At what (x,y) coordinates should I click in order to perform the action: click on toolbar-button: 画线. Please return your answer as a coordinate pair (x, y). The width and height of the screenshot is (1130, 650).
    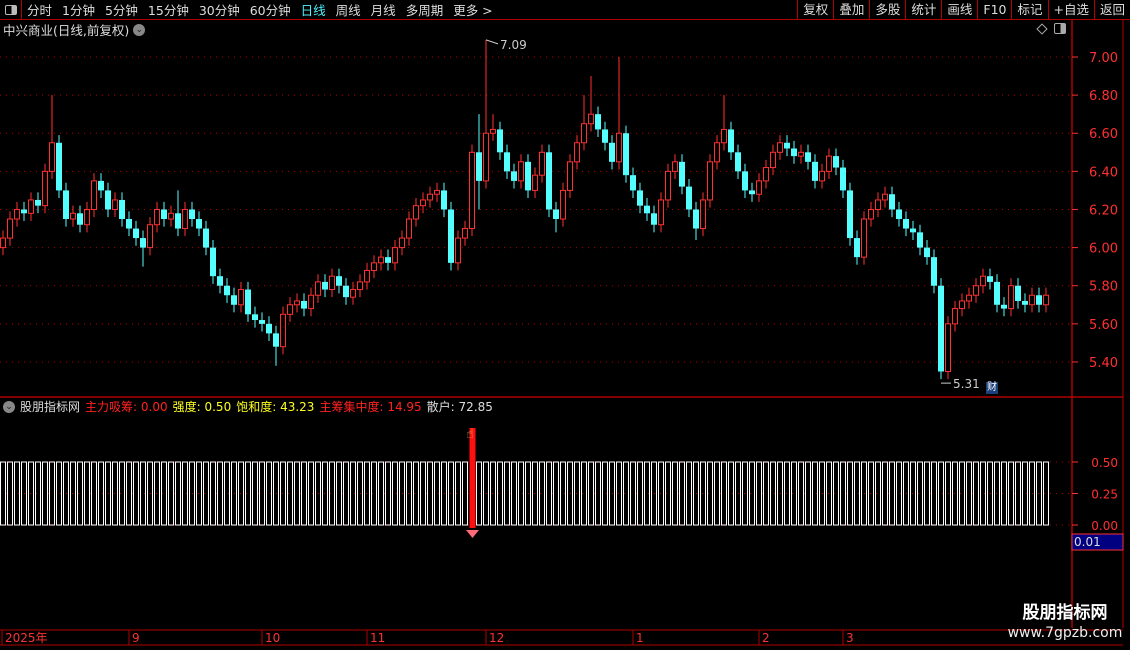
    Looking at the image, I should click on (959, 10).